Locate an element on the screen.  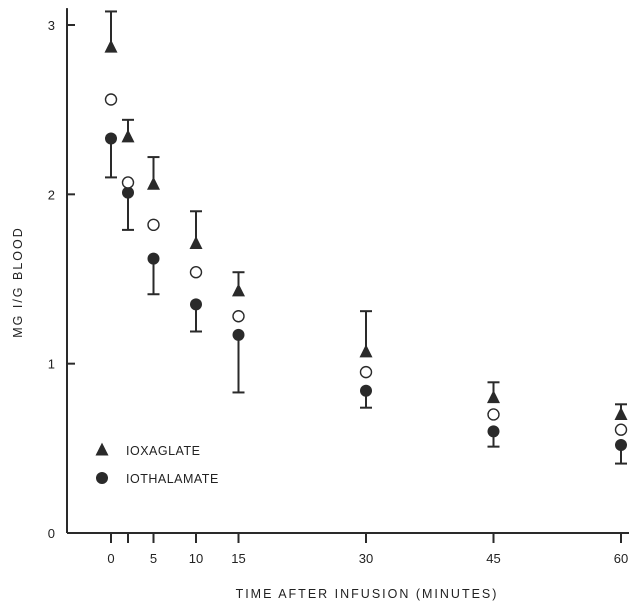
x-tick-label: 0 is located at coordinates (110, 558).